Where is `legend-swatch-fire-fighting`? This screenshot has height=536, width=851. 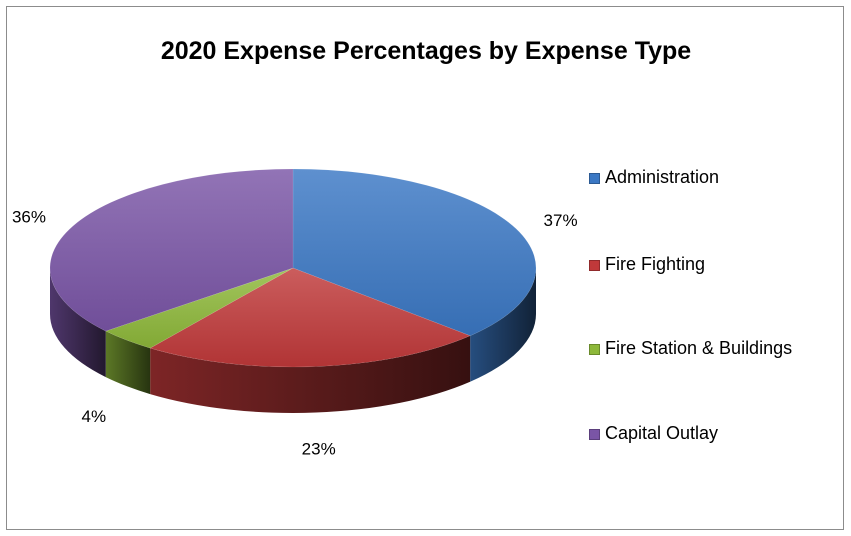
legend-swatch-fire-fighting is located at coordinates (594, 265).